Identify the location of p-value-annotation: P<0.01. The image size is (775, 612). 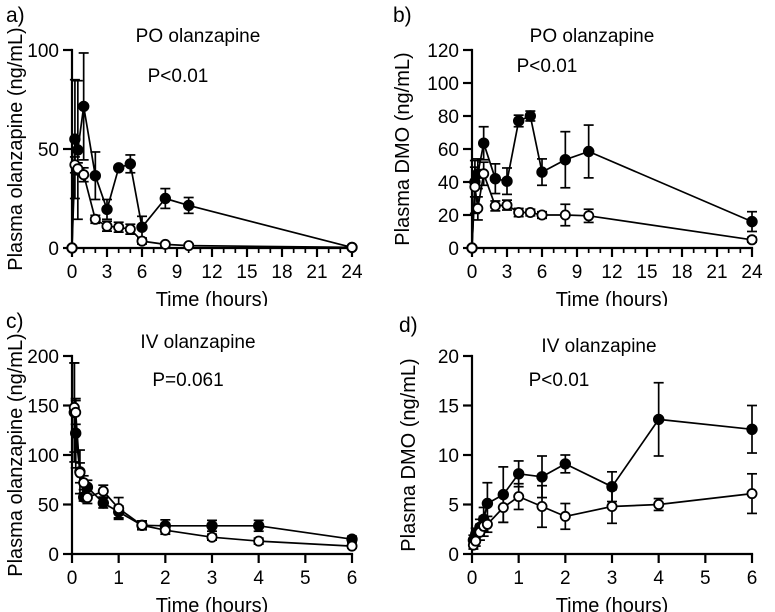
(559, 380).